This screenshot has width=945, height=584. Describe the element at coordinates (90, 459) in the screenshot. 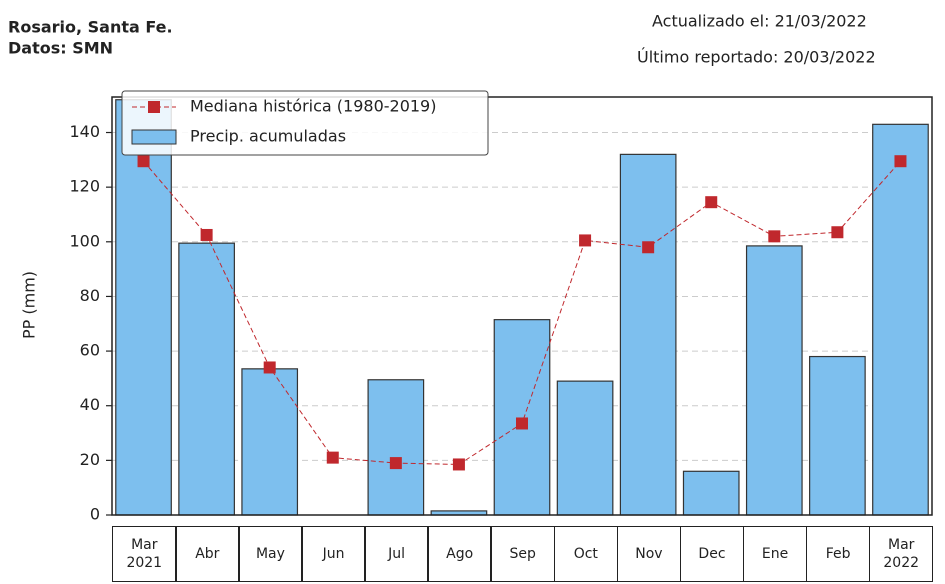

I see `y-tick-label: 20` at that location.